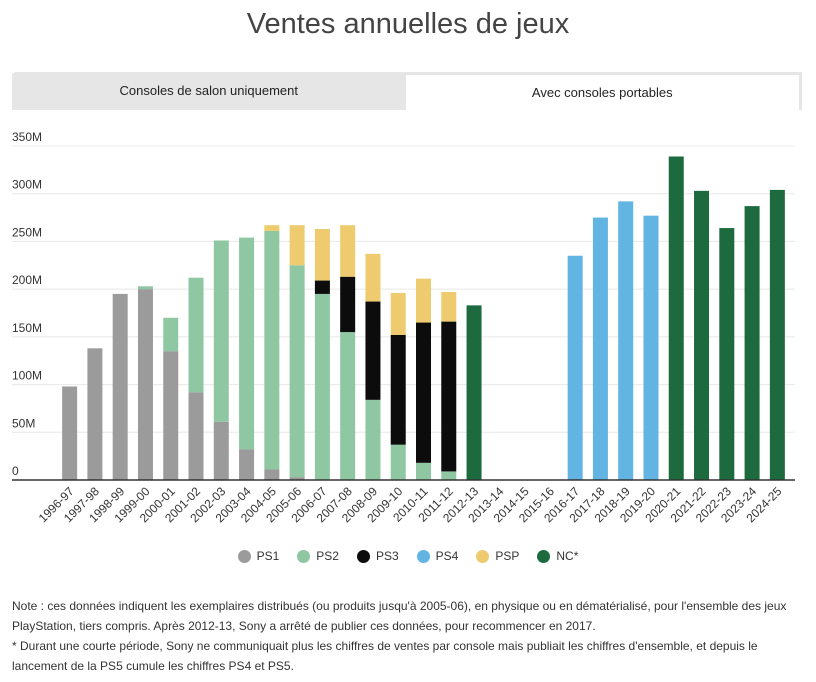 The height and width of the screenshot is (682, 816). What do you see at coordinates (27, 232) in the screenshot?
I see `y-tick-label: 250M` at bounding box center [27, 232].